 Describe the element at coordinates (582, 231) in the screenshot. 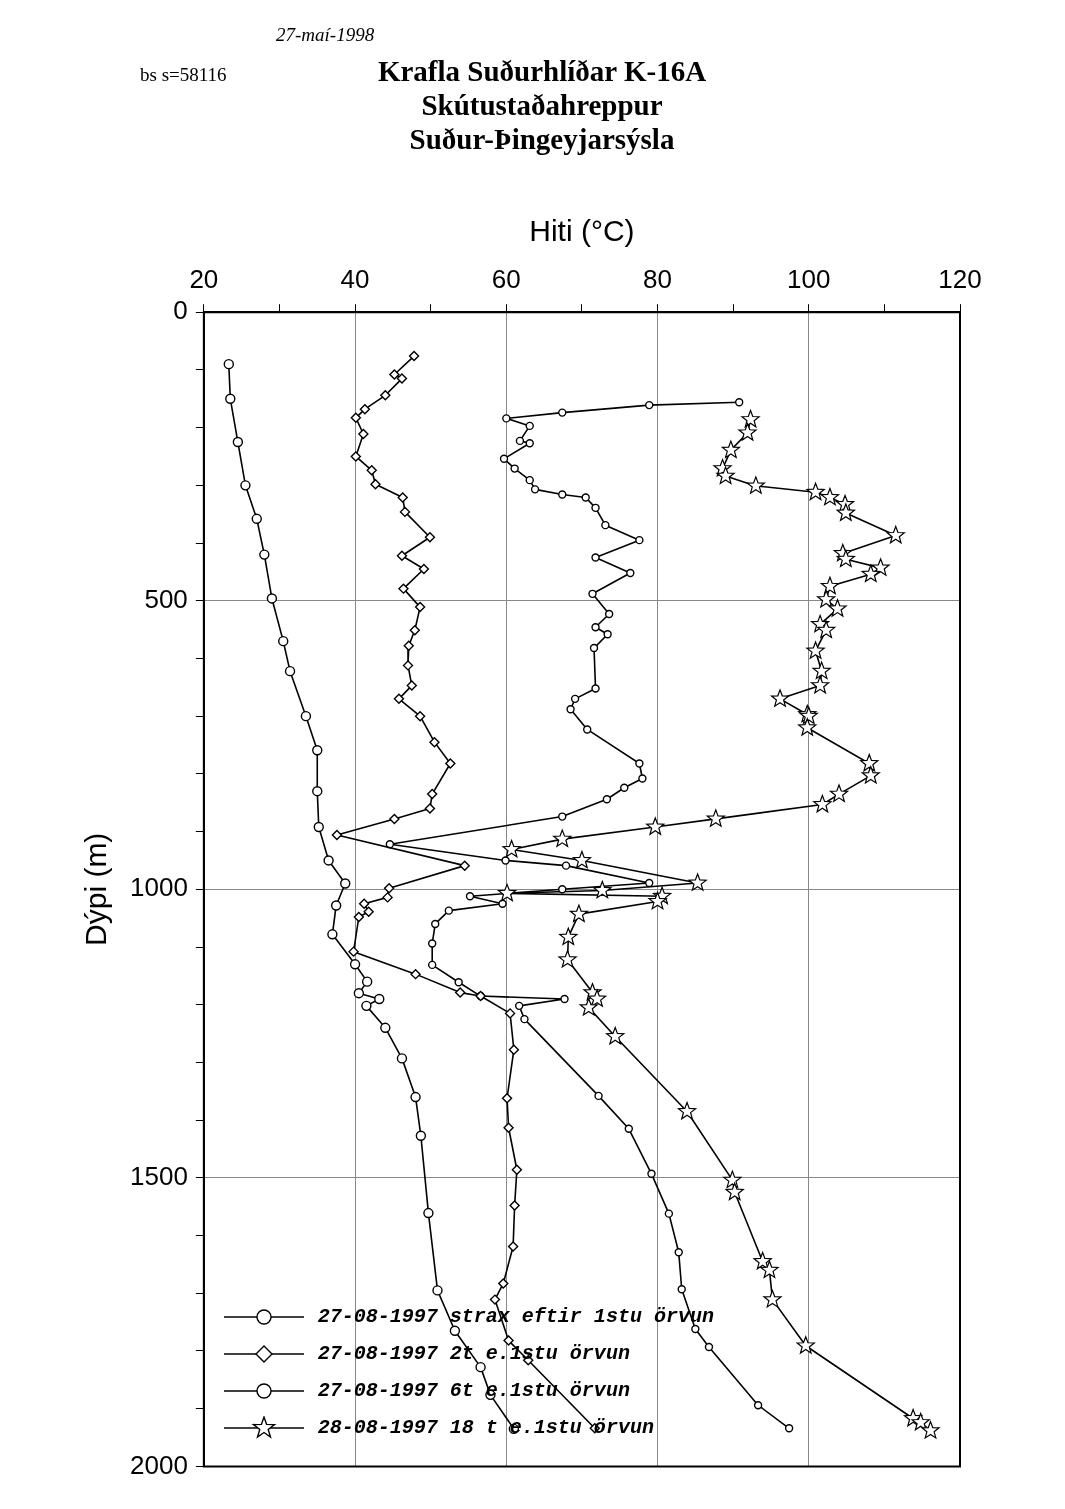

I see `x-axis-title: Hiti (°C)` at that location.